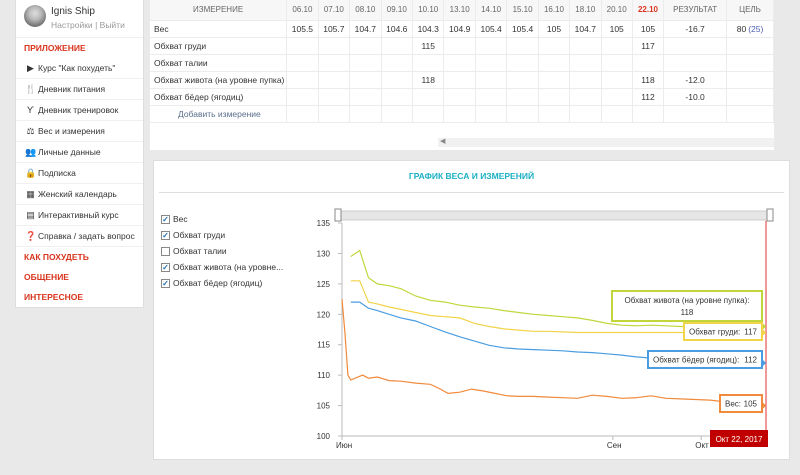 This screenshot has height=475, width=800. What do you see at coordinates (222, 235) in the screenshot?
I see `legend-item: ✓ Обхват груди` at bounding box center [222, 235].